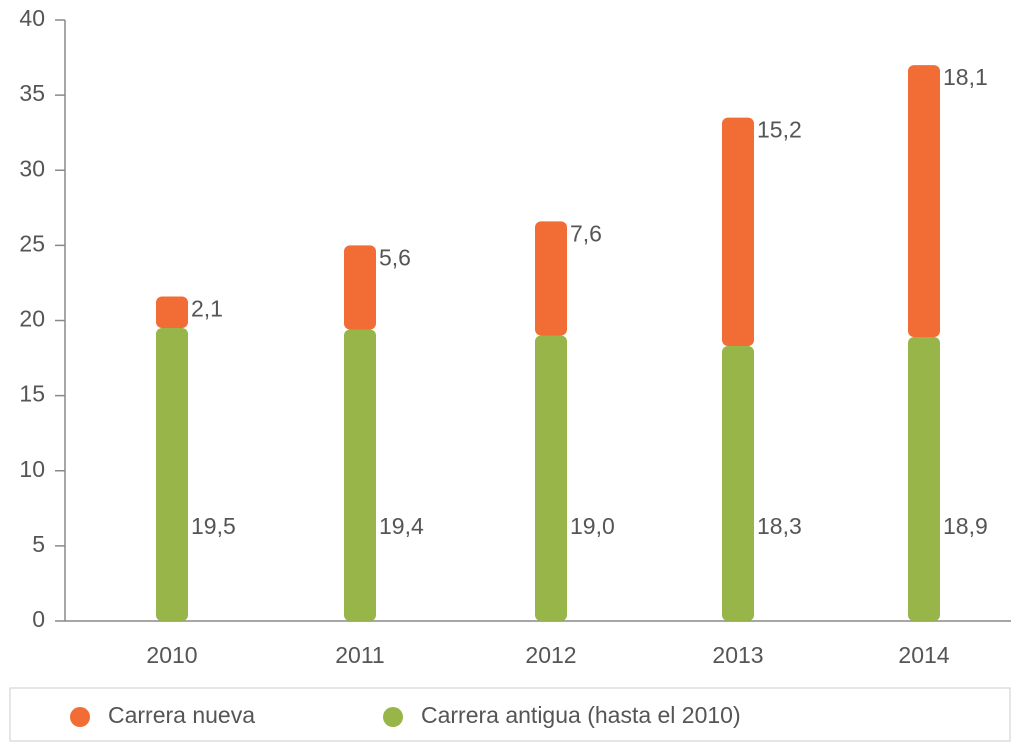  What do you see at coordinates (171, 655) in the screenshot?
I see `x-tick-label: 2010` at bounding box center [171, 655].